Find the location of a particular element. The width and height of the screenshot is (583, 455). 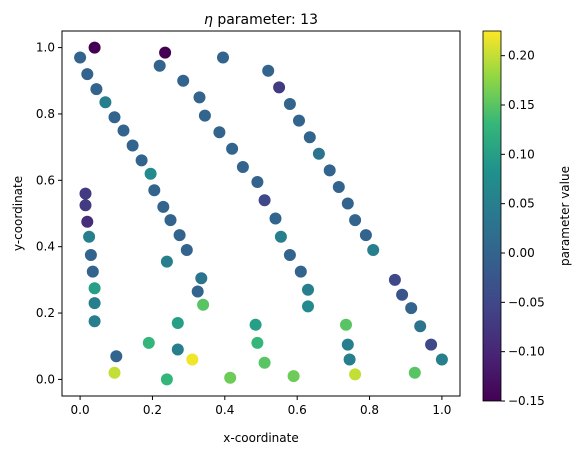

x-tick-label: 0.0 is located at coordinates (80, 410).